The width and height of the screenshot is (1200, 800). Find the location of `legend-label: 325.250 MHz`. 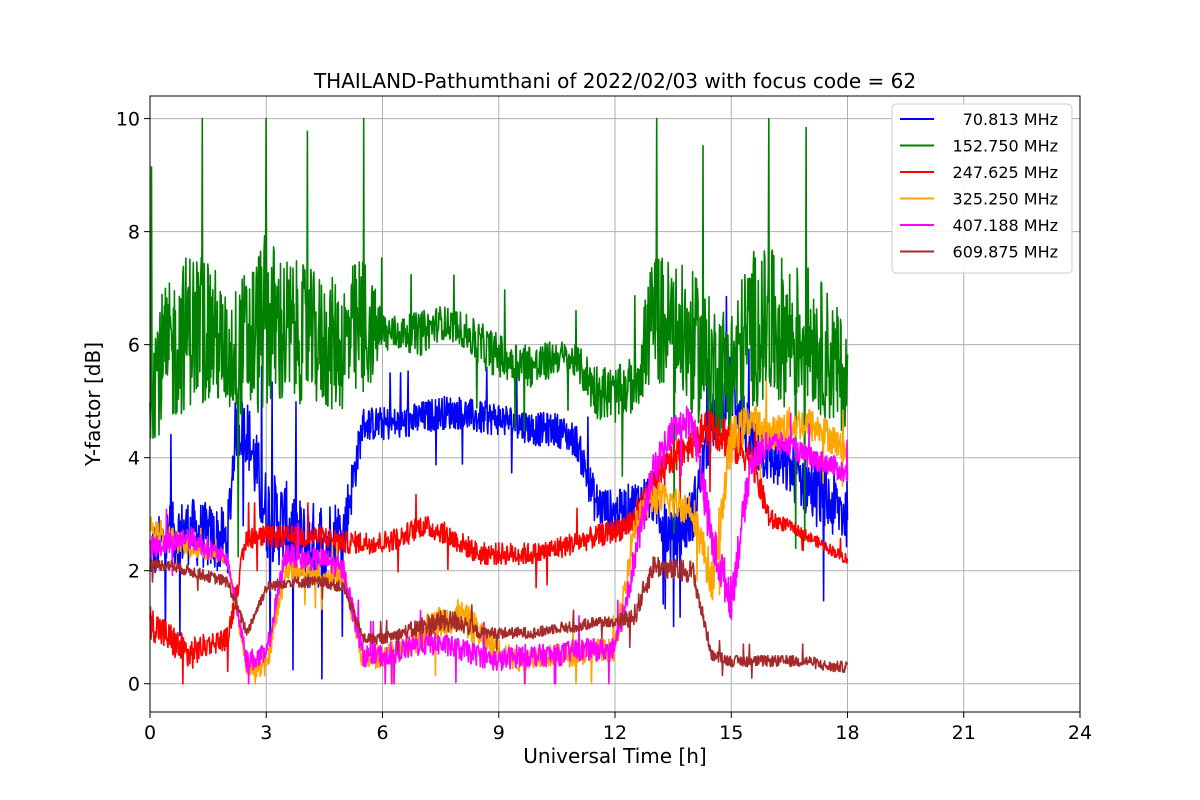

legend-label: 325.250 MHz is located at coordinates (1005, 199).